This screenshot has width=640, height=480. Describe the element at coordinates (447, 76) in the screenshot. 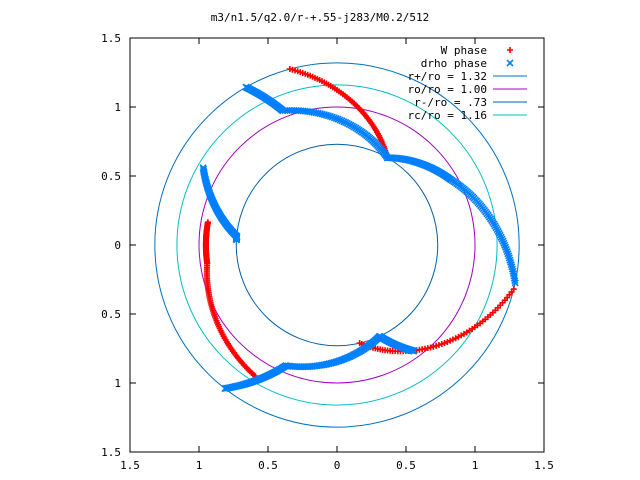

I see `legend-label: r+/ro = 1.32` at that location.